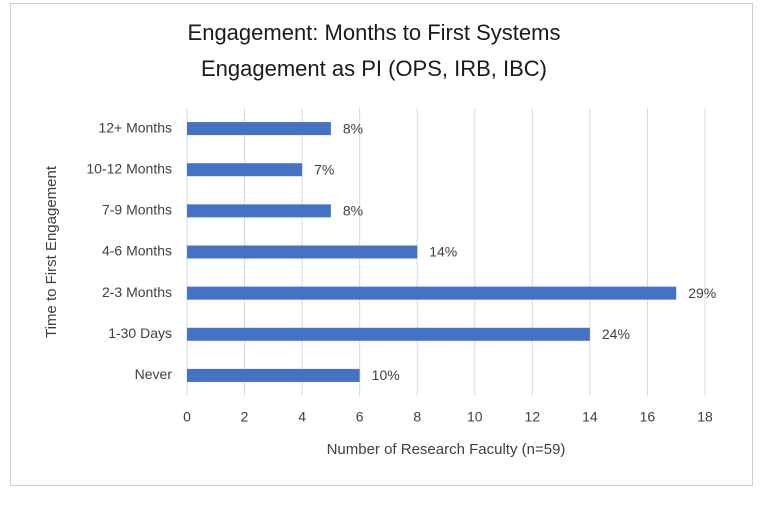 The width and height of the screenshot is (760, 507). Describe the element at coordinates (446, 449) in the screenshot. I see `x-axis-title: Number of Research Faculty (n=59)` at that location.